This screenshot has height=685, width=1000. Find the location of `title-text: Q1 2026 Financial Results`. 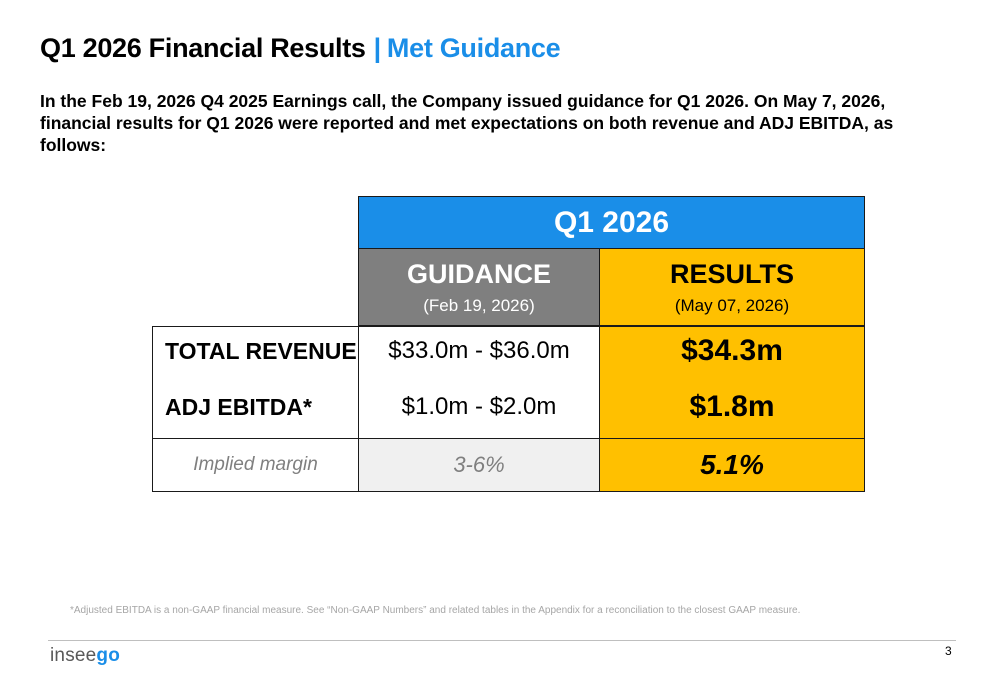

title-text: Q1 2026 Financial Results is located at coordinates (203, 48).